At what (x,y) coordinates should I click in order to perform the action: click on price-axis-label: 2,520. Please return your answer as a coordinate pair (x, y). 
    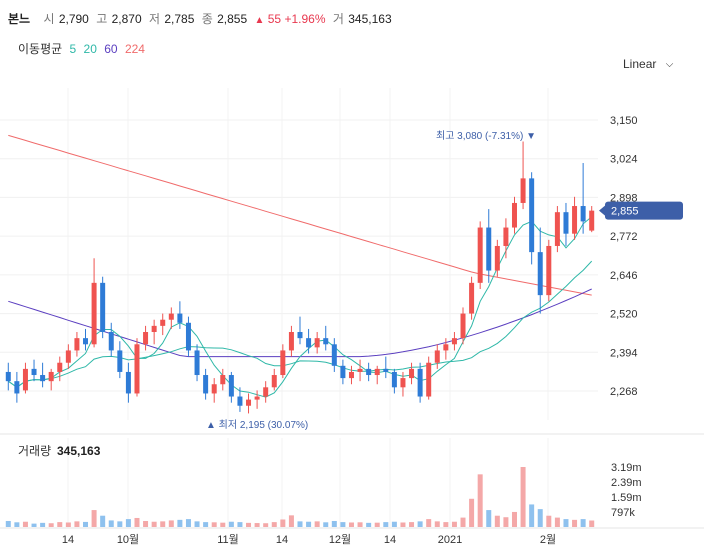
    Looking at the image, I should click on (624, 315).